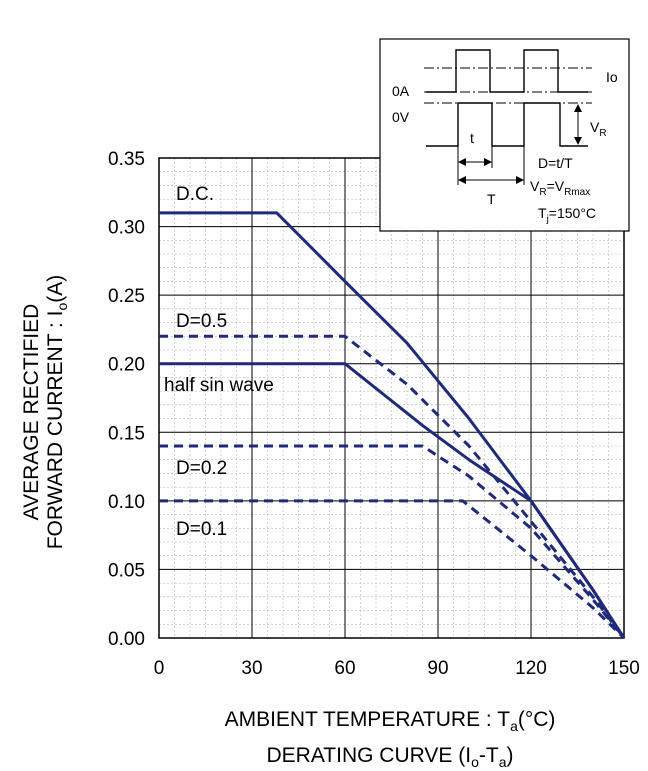 Image resolution: width=648 pixels, height=771 pixels. Describe the element at coordinates (598, 129) in the screenshot. I see `inset-label-vr: VR` at that location.